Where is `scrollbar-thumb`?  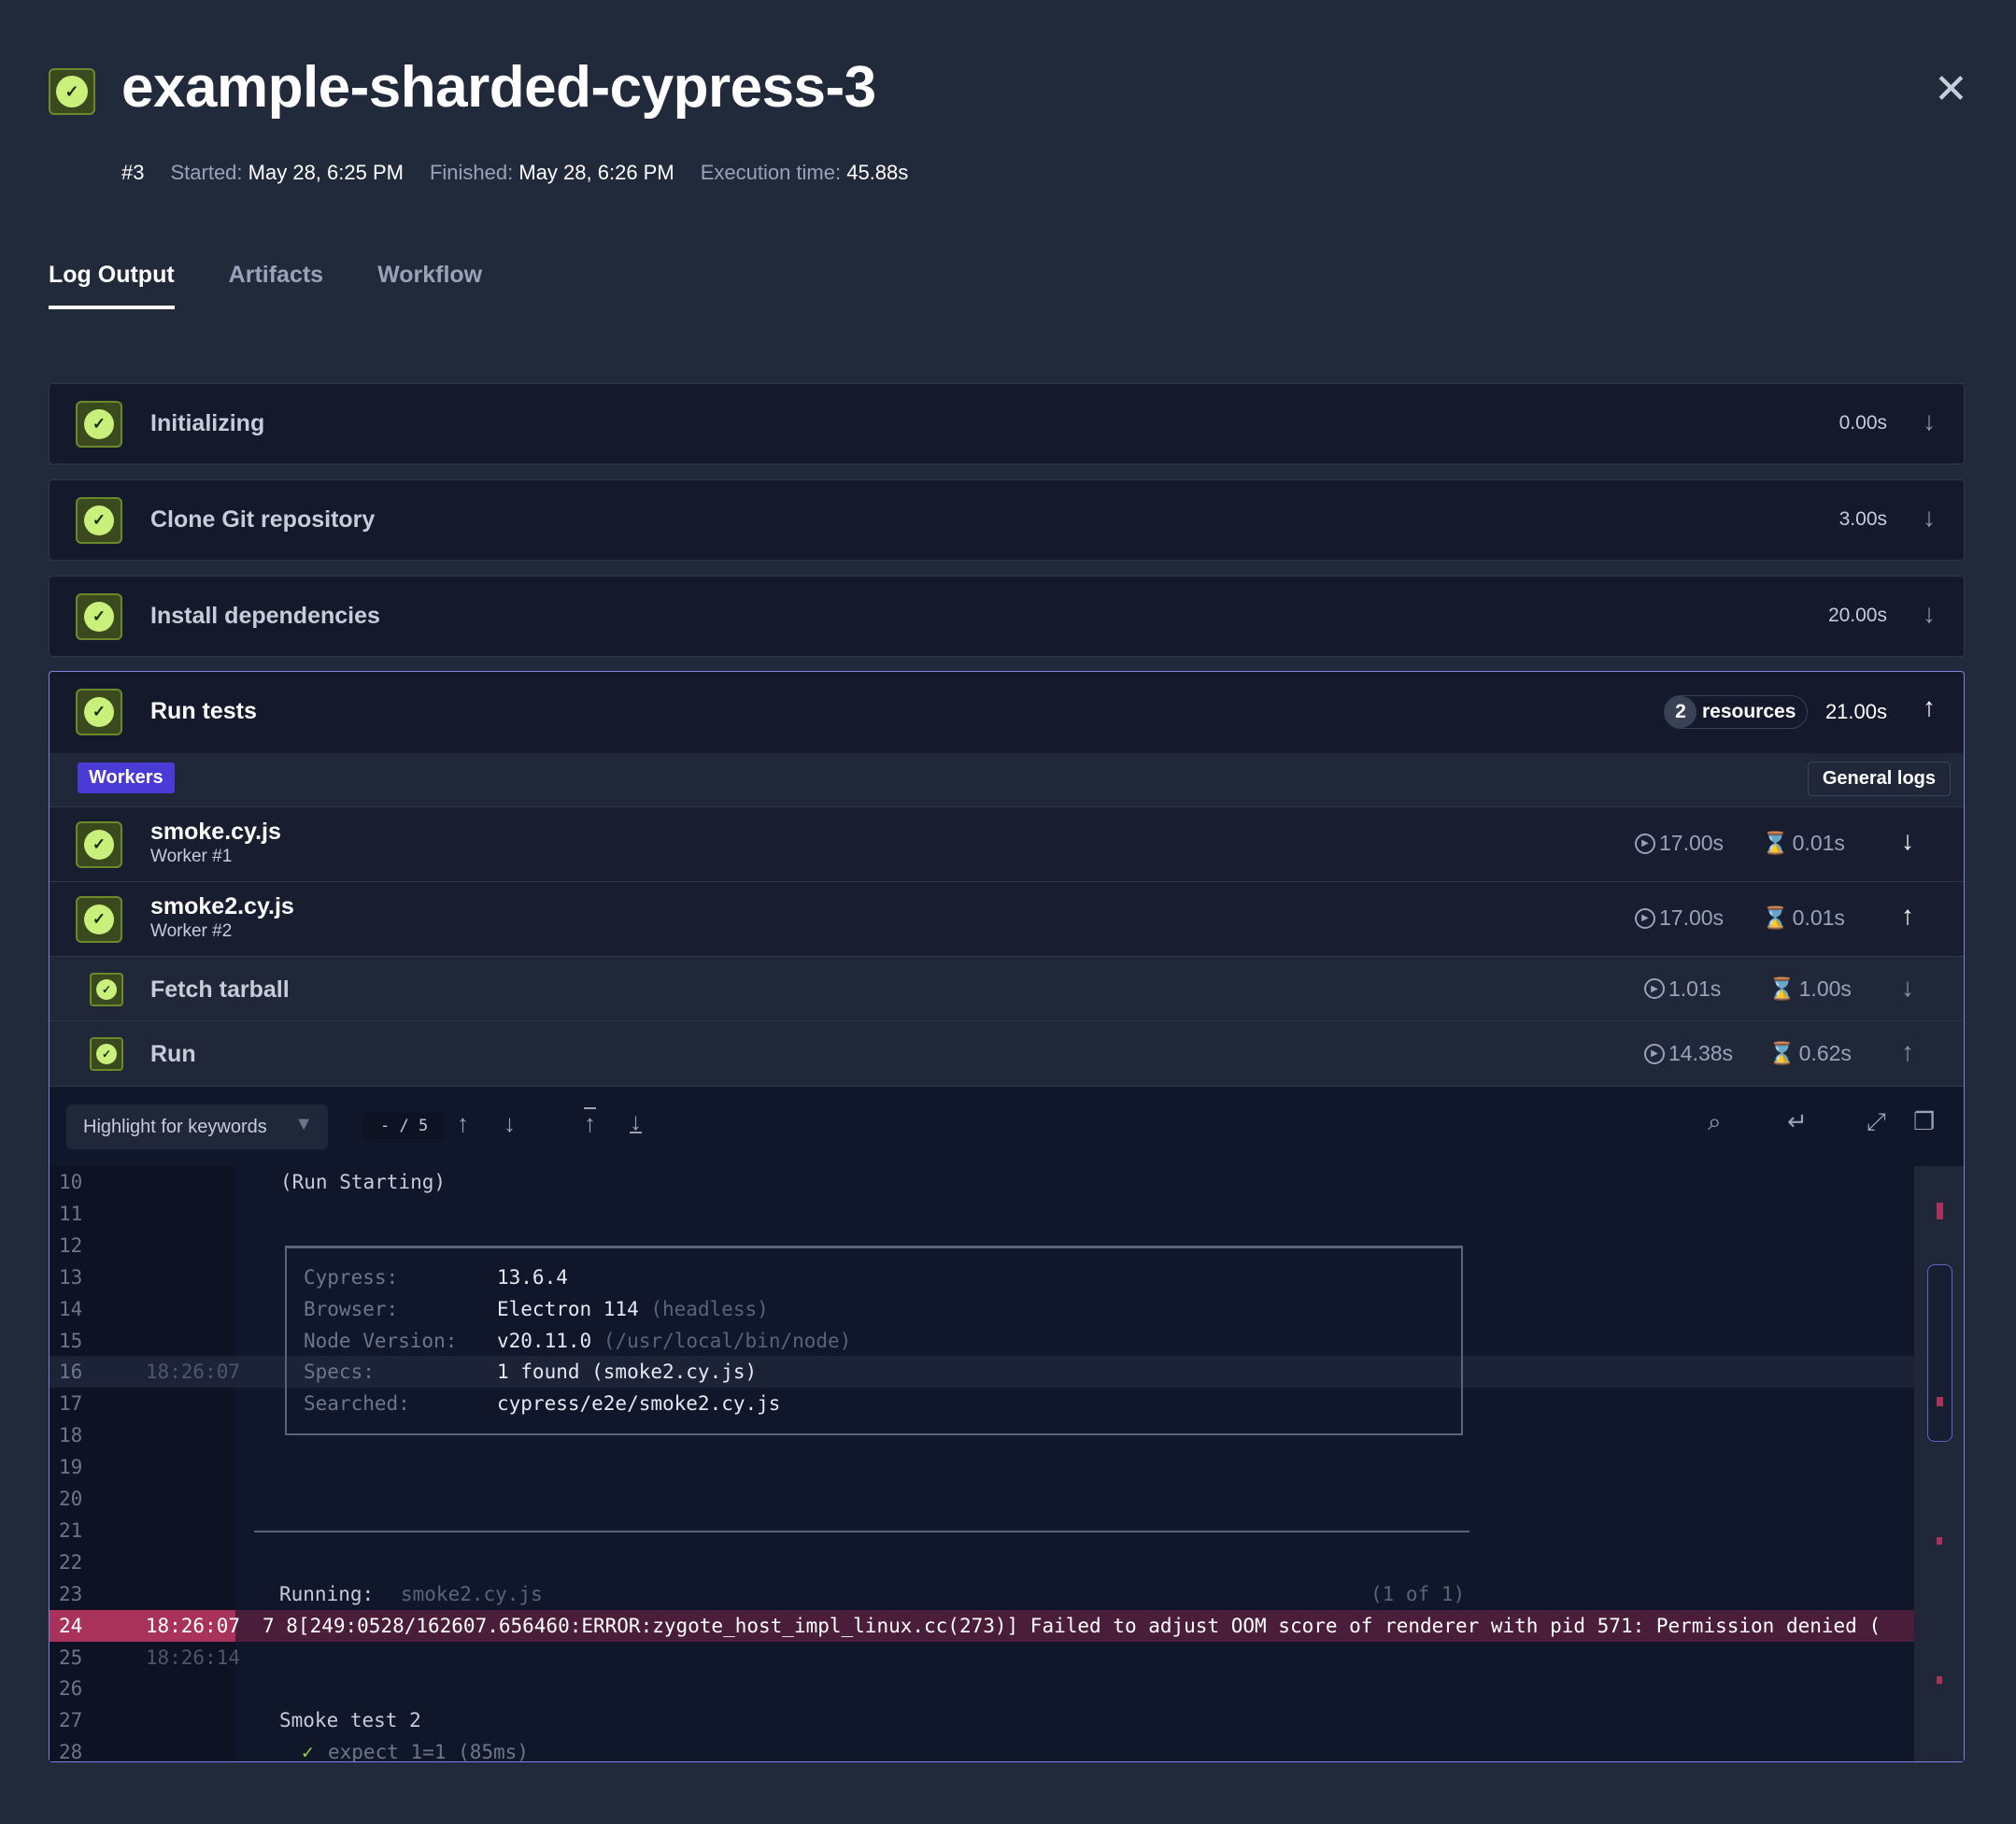
scrollbar-thumb is located at coordinates (1939, 1353).